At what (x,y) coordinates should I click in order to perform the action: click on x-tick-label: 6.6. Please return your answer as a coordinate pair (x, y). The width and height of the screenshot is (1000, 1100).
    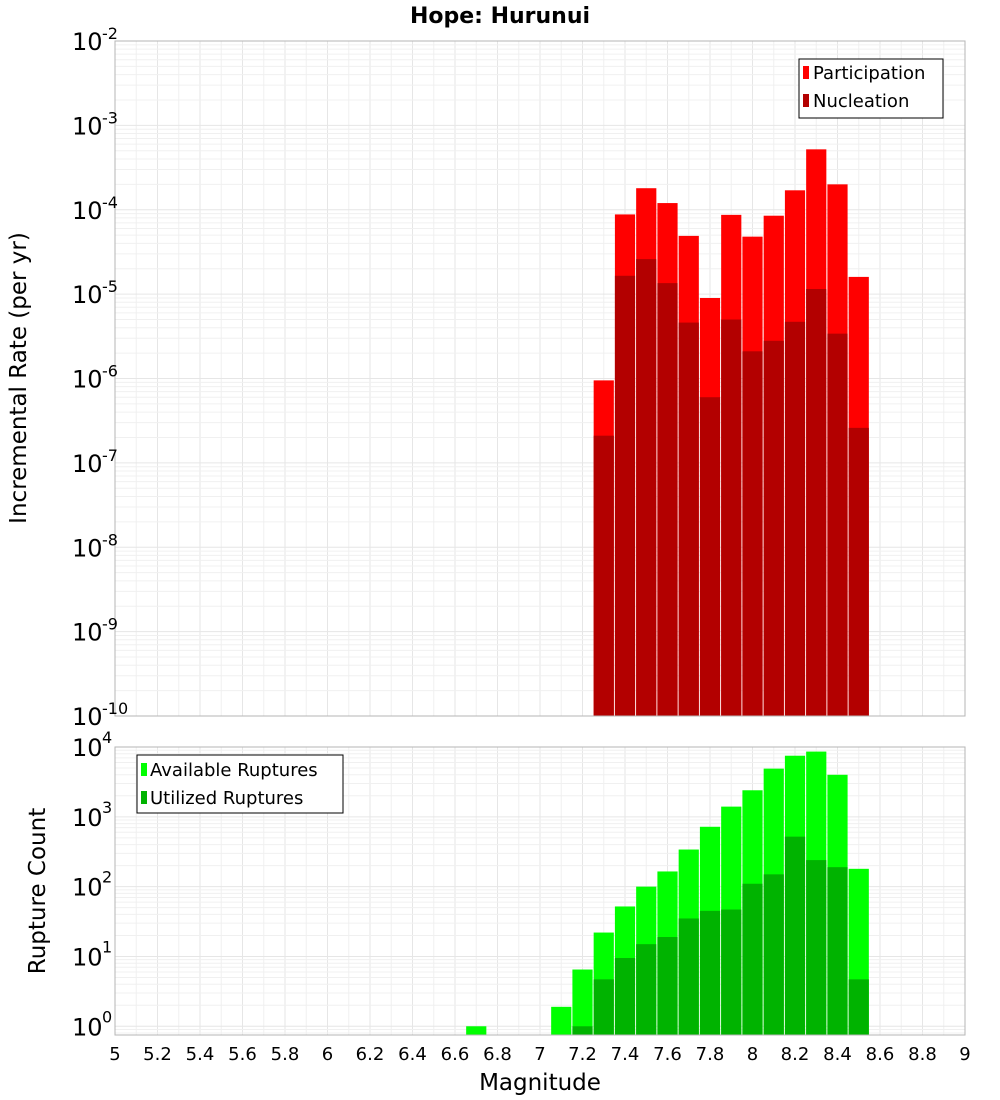
    Looking at the image, I should click on (455, 1054).